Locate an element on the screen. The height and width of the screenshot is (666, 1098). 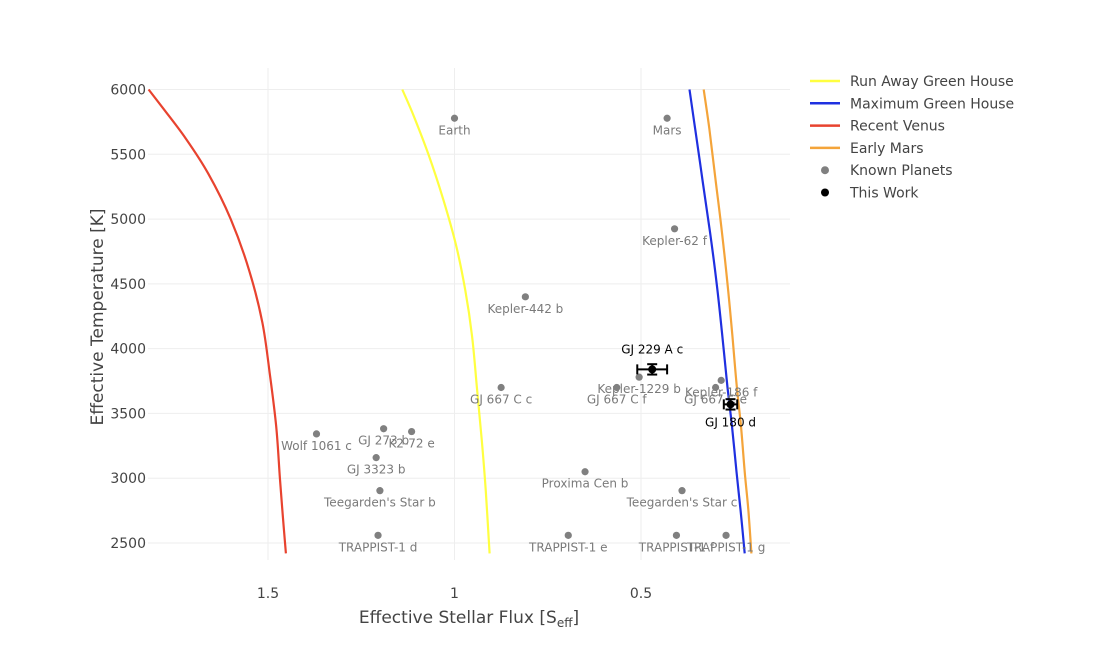
planet-marker-trappist-1-d is located at coordinates (378, 535).